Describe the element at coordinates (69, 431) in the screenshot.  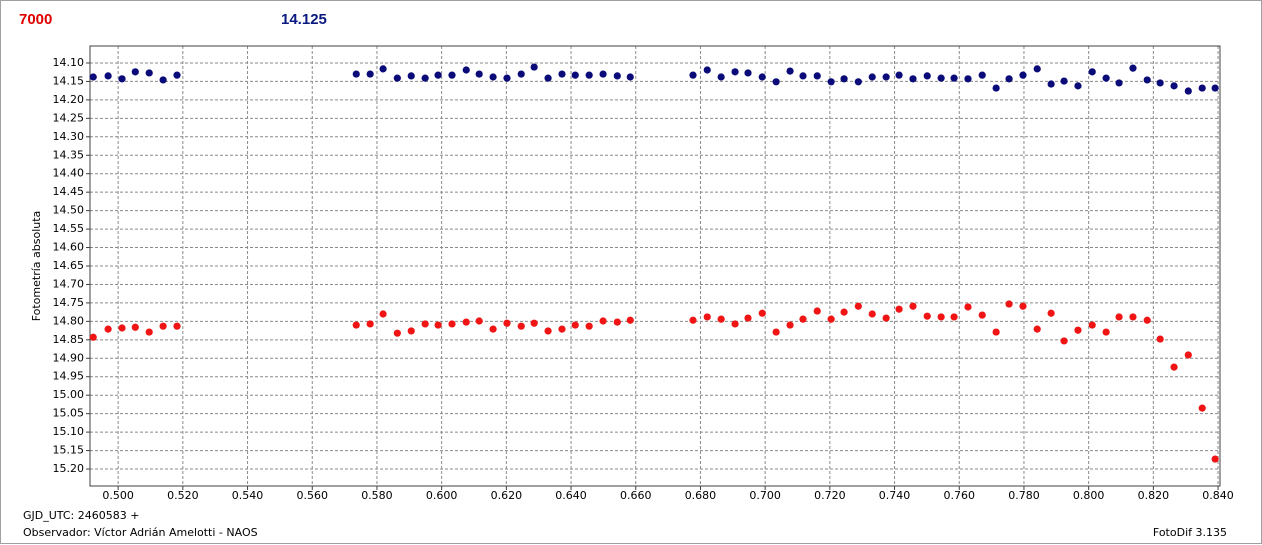
I see `y-tick-label: 15.10` at that location.